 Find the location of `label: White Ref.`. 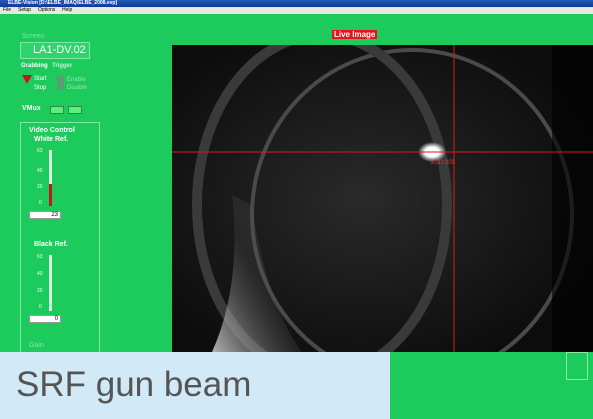

label: White Ref. is located at coordinates (51, 139).